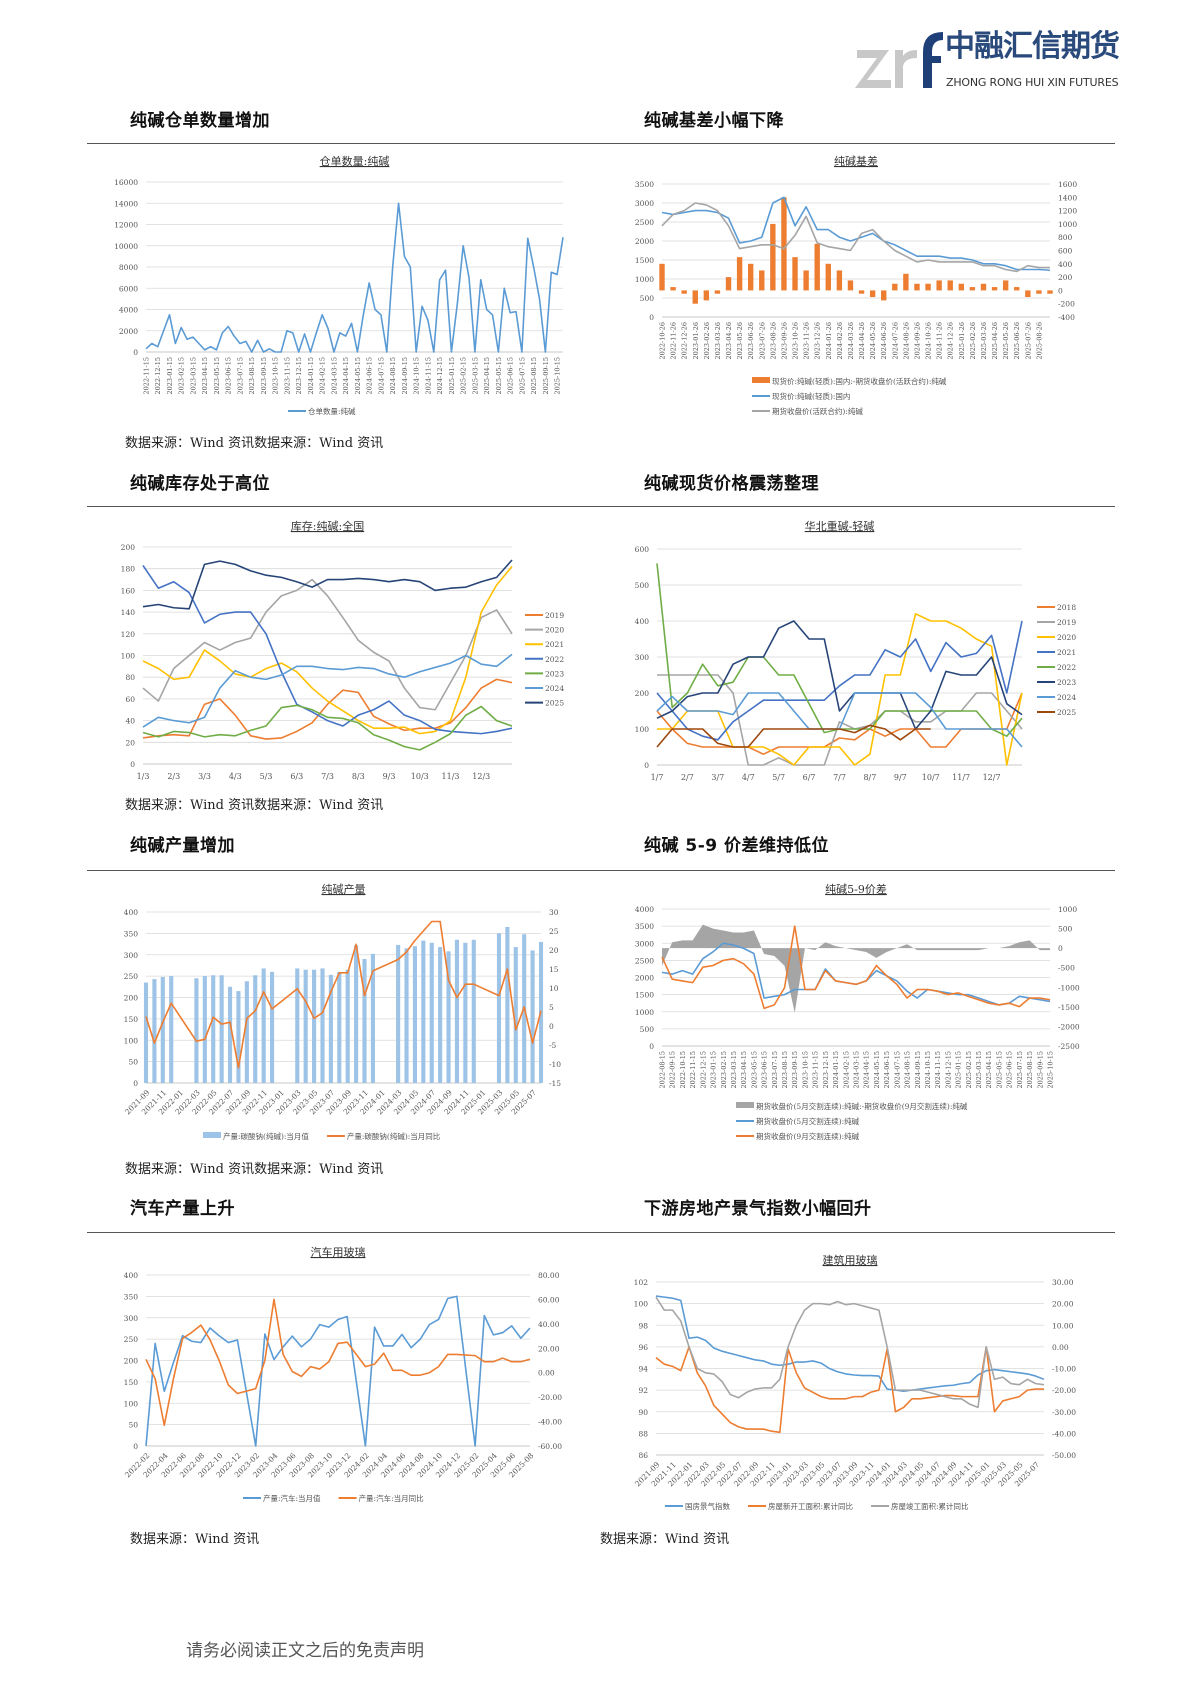 This screenshot has width=1190, height=1683. I want to click on legend-item: 2022, so click(1056, 667).